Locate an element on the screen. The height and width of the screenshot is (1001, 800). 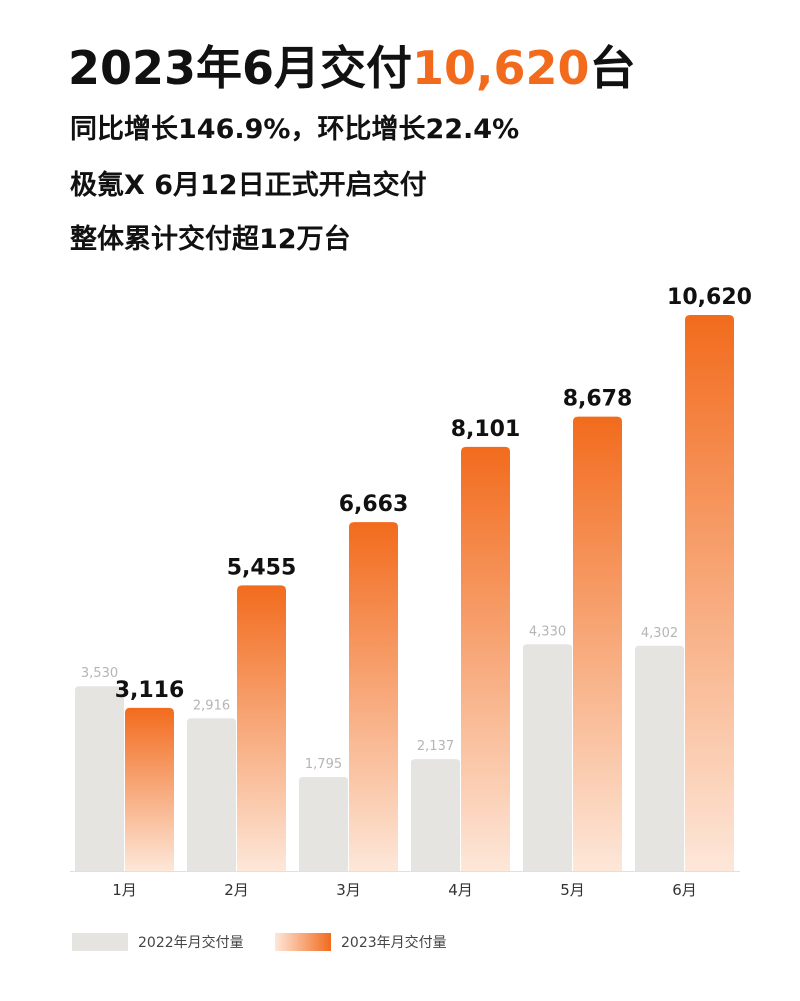
label-2023-1: 3,116 is located at coordinates (150, 690).